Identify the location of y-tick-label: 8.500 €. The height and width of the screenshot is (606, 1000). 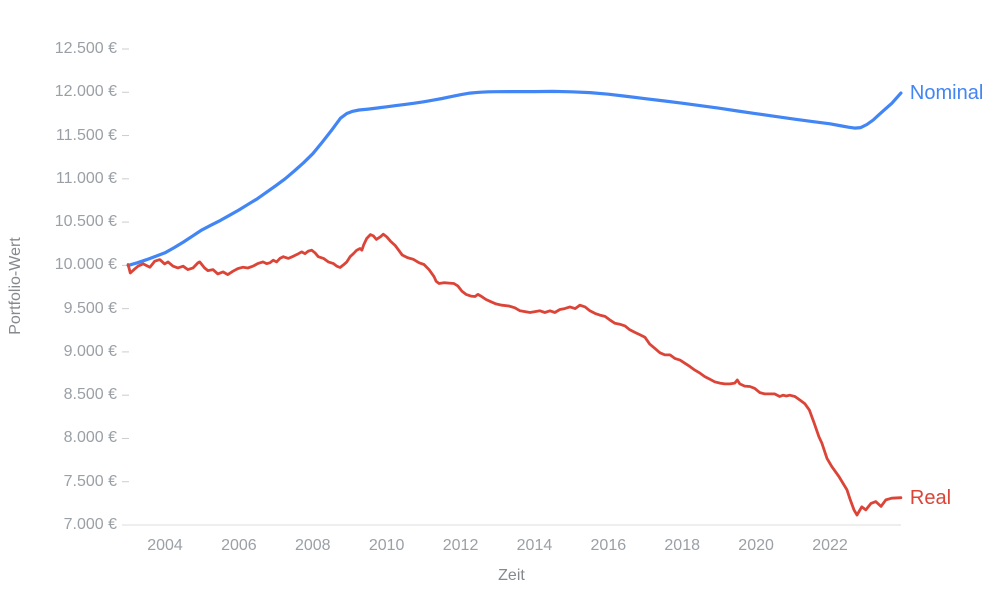
(90, 395).